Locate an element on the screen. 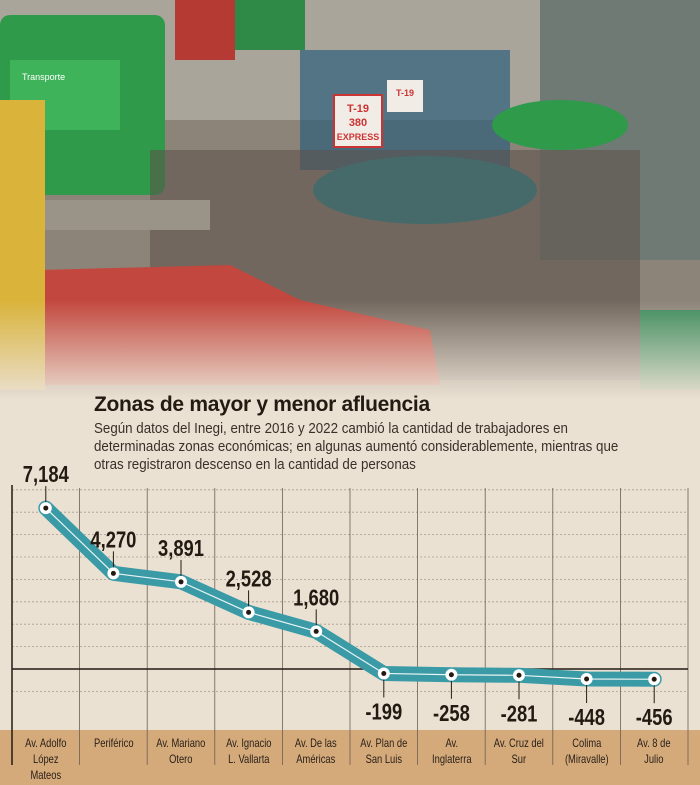  bus-text: Transporte is located at coordinates (43, 77).